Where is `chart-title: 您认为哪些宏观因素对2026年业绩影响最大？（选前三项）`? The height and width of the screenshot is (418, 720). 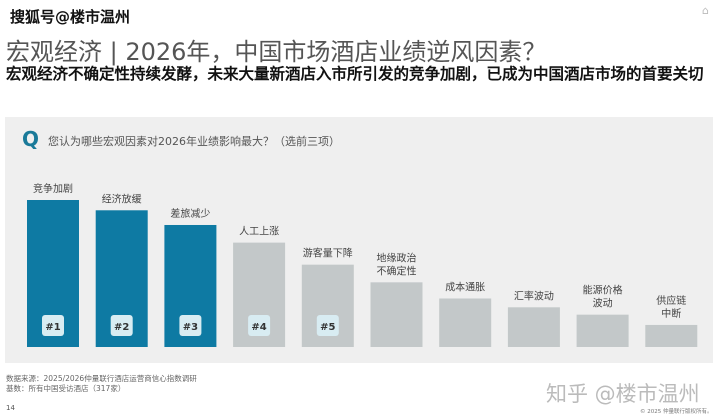 chart-title: 您认为哪些宏观因素对2026年业绩影响最大？（选前三项） is located at coordinates (194, 141).